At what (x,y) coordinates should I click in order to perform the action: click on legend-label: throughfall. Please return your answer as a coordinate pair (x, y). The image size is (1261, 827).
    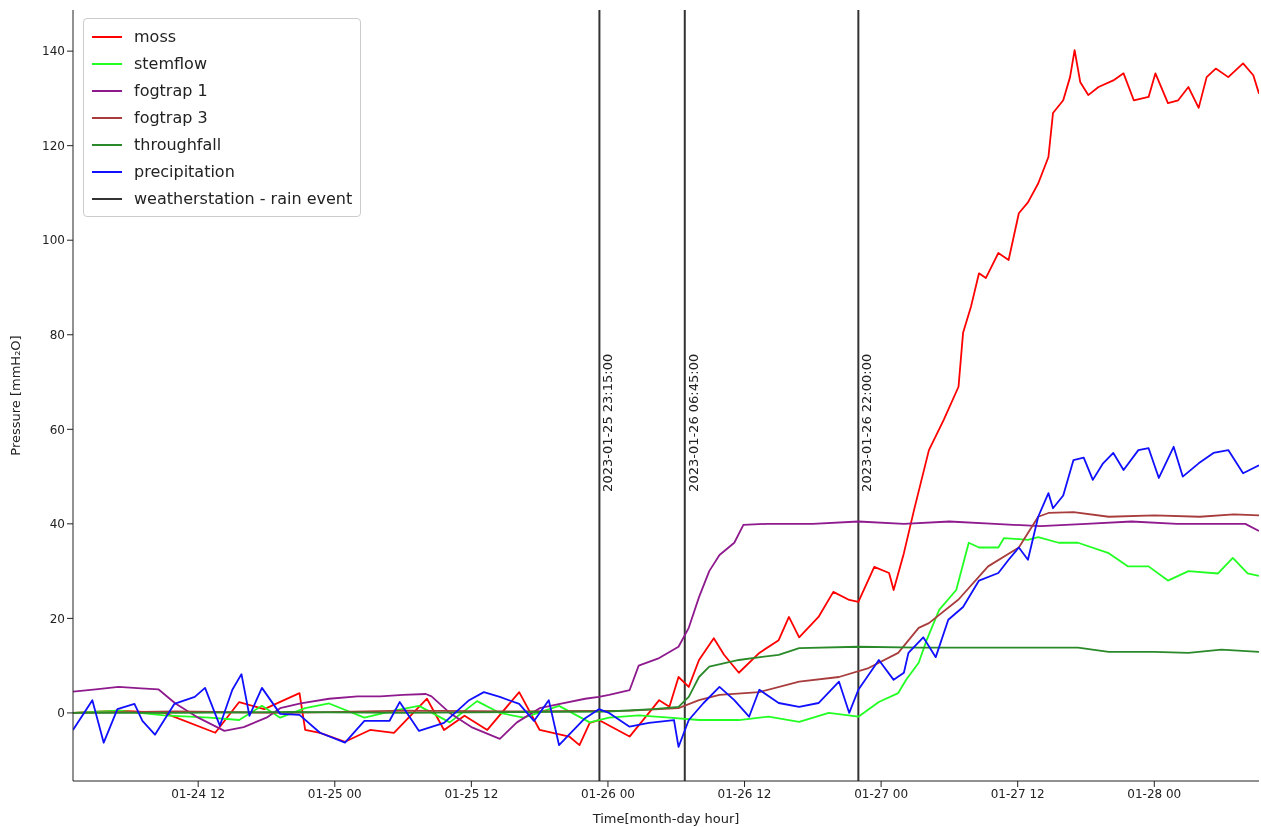
    Looking at the image, I should click on (178, 144).